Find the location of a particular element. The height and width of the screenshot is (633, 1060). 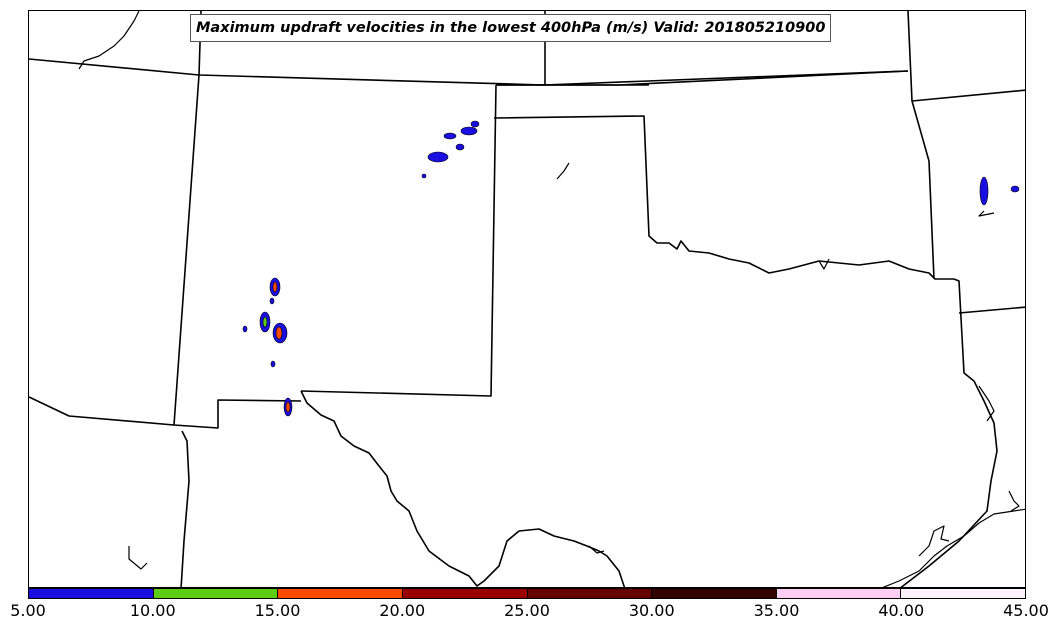

colorbar-tick-label: 5.00 is located at coordinates (28, 610).